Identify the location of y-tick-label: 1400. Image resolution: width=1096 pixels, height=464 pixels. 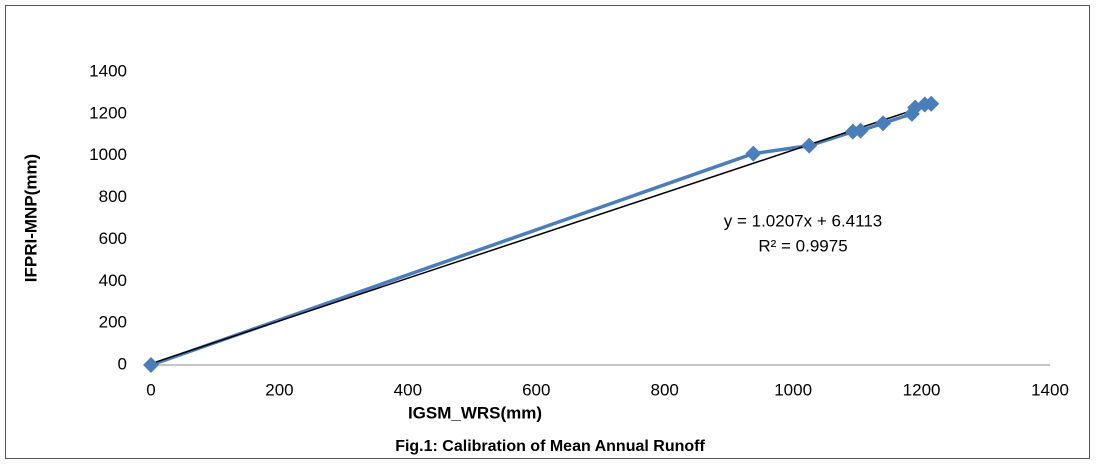
(108, 70).